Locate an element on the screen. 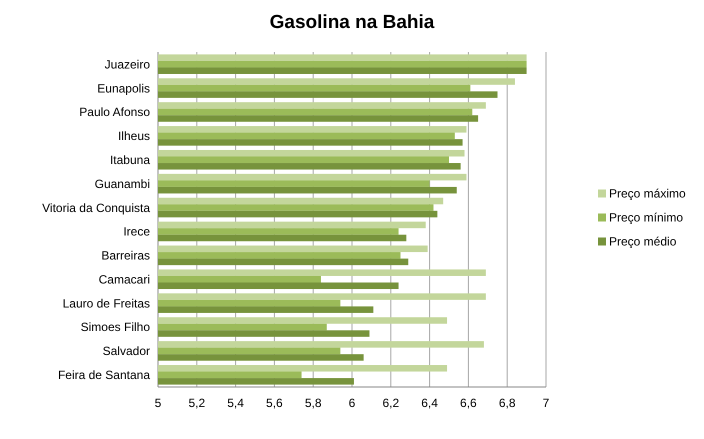 Image resolution: width=704 pixels, height=439 pixels. y-tick-label: Guanambi is located at coordinates (122, 183).